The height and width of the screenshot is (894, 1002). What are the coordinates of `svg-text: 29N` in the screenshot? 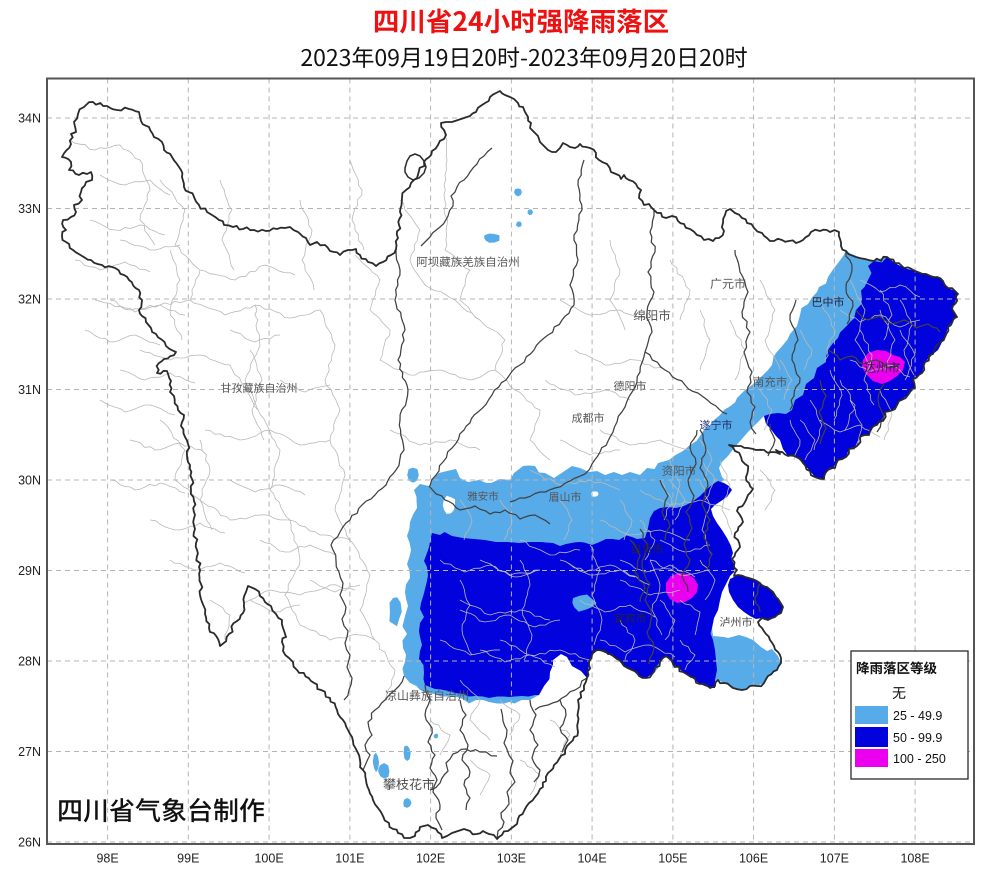 It's located at (29, 571).